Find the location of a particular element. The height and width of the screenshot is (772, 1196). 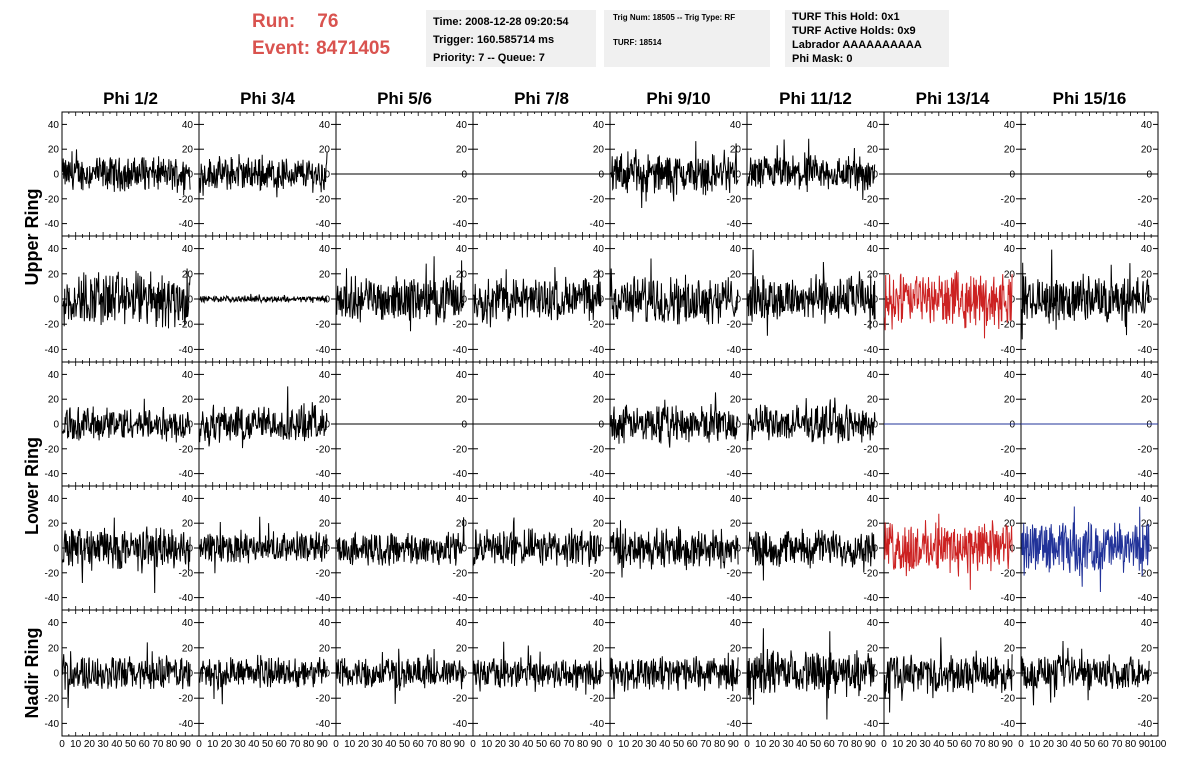

x-tick-label: 0 is located at coordinates (336, 744).